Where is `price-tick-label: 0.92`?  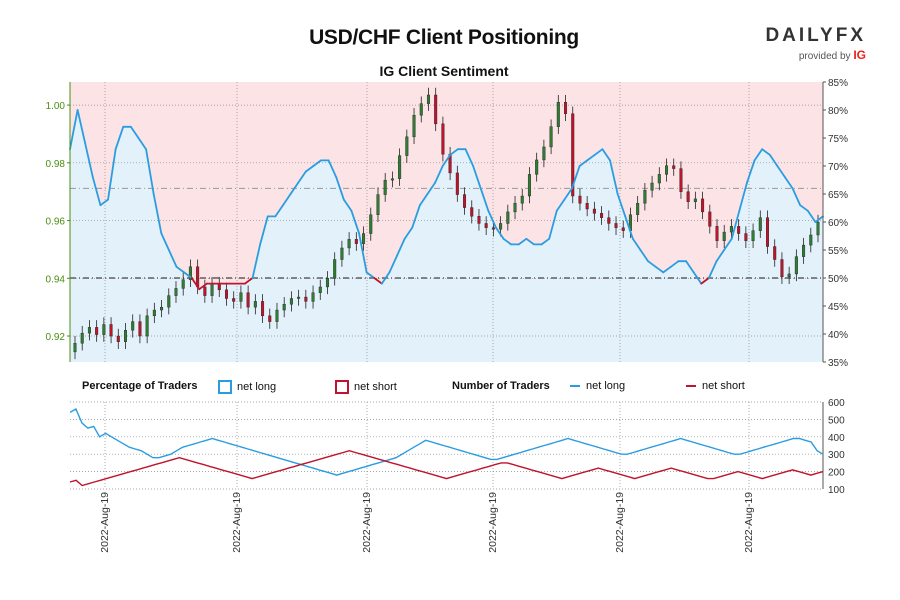 price-tick-label: 0.92 is located at coordinates (56, 337).